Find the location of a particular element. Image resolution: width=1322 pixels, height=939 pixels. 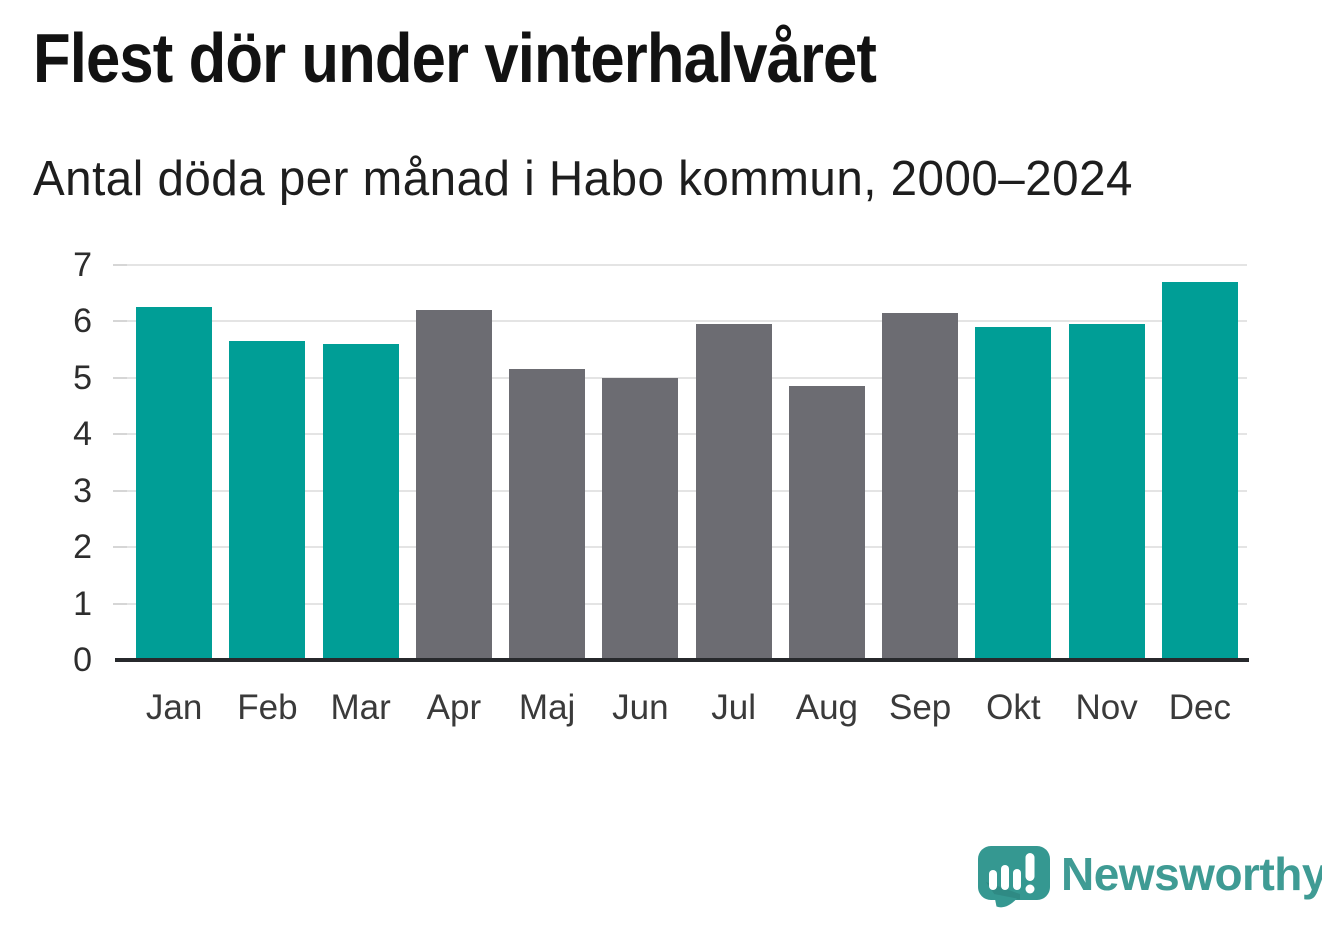

bar-slot-jan is located at coordinates (174, 462).